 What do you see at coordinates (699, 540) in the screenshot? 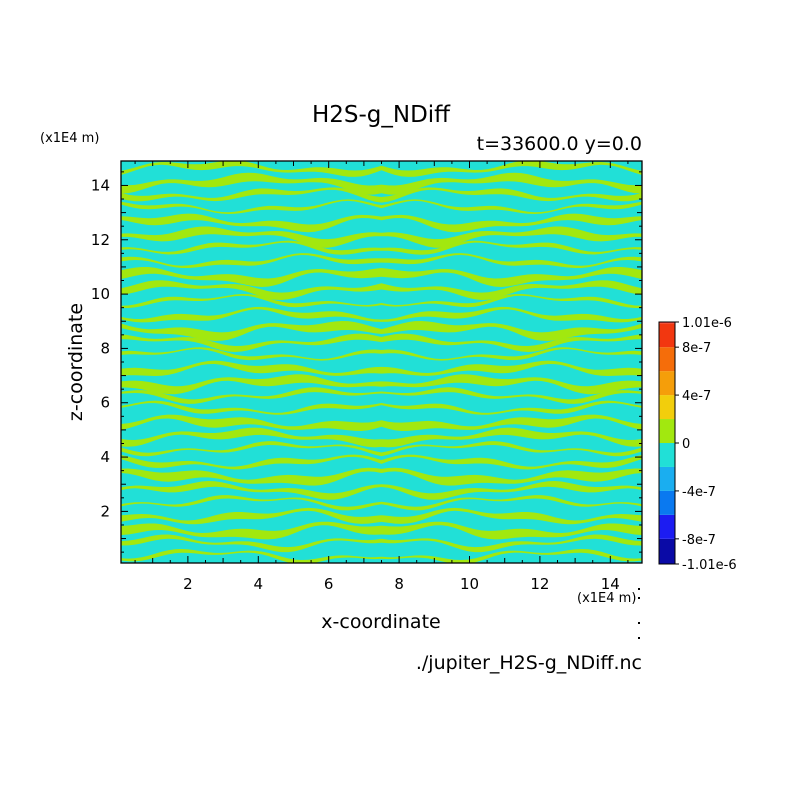
I see `colorbar-tick-label: -8e-7` at bounding box center [699, 540].